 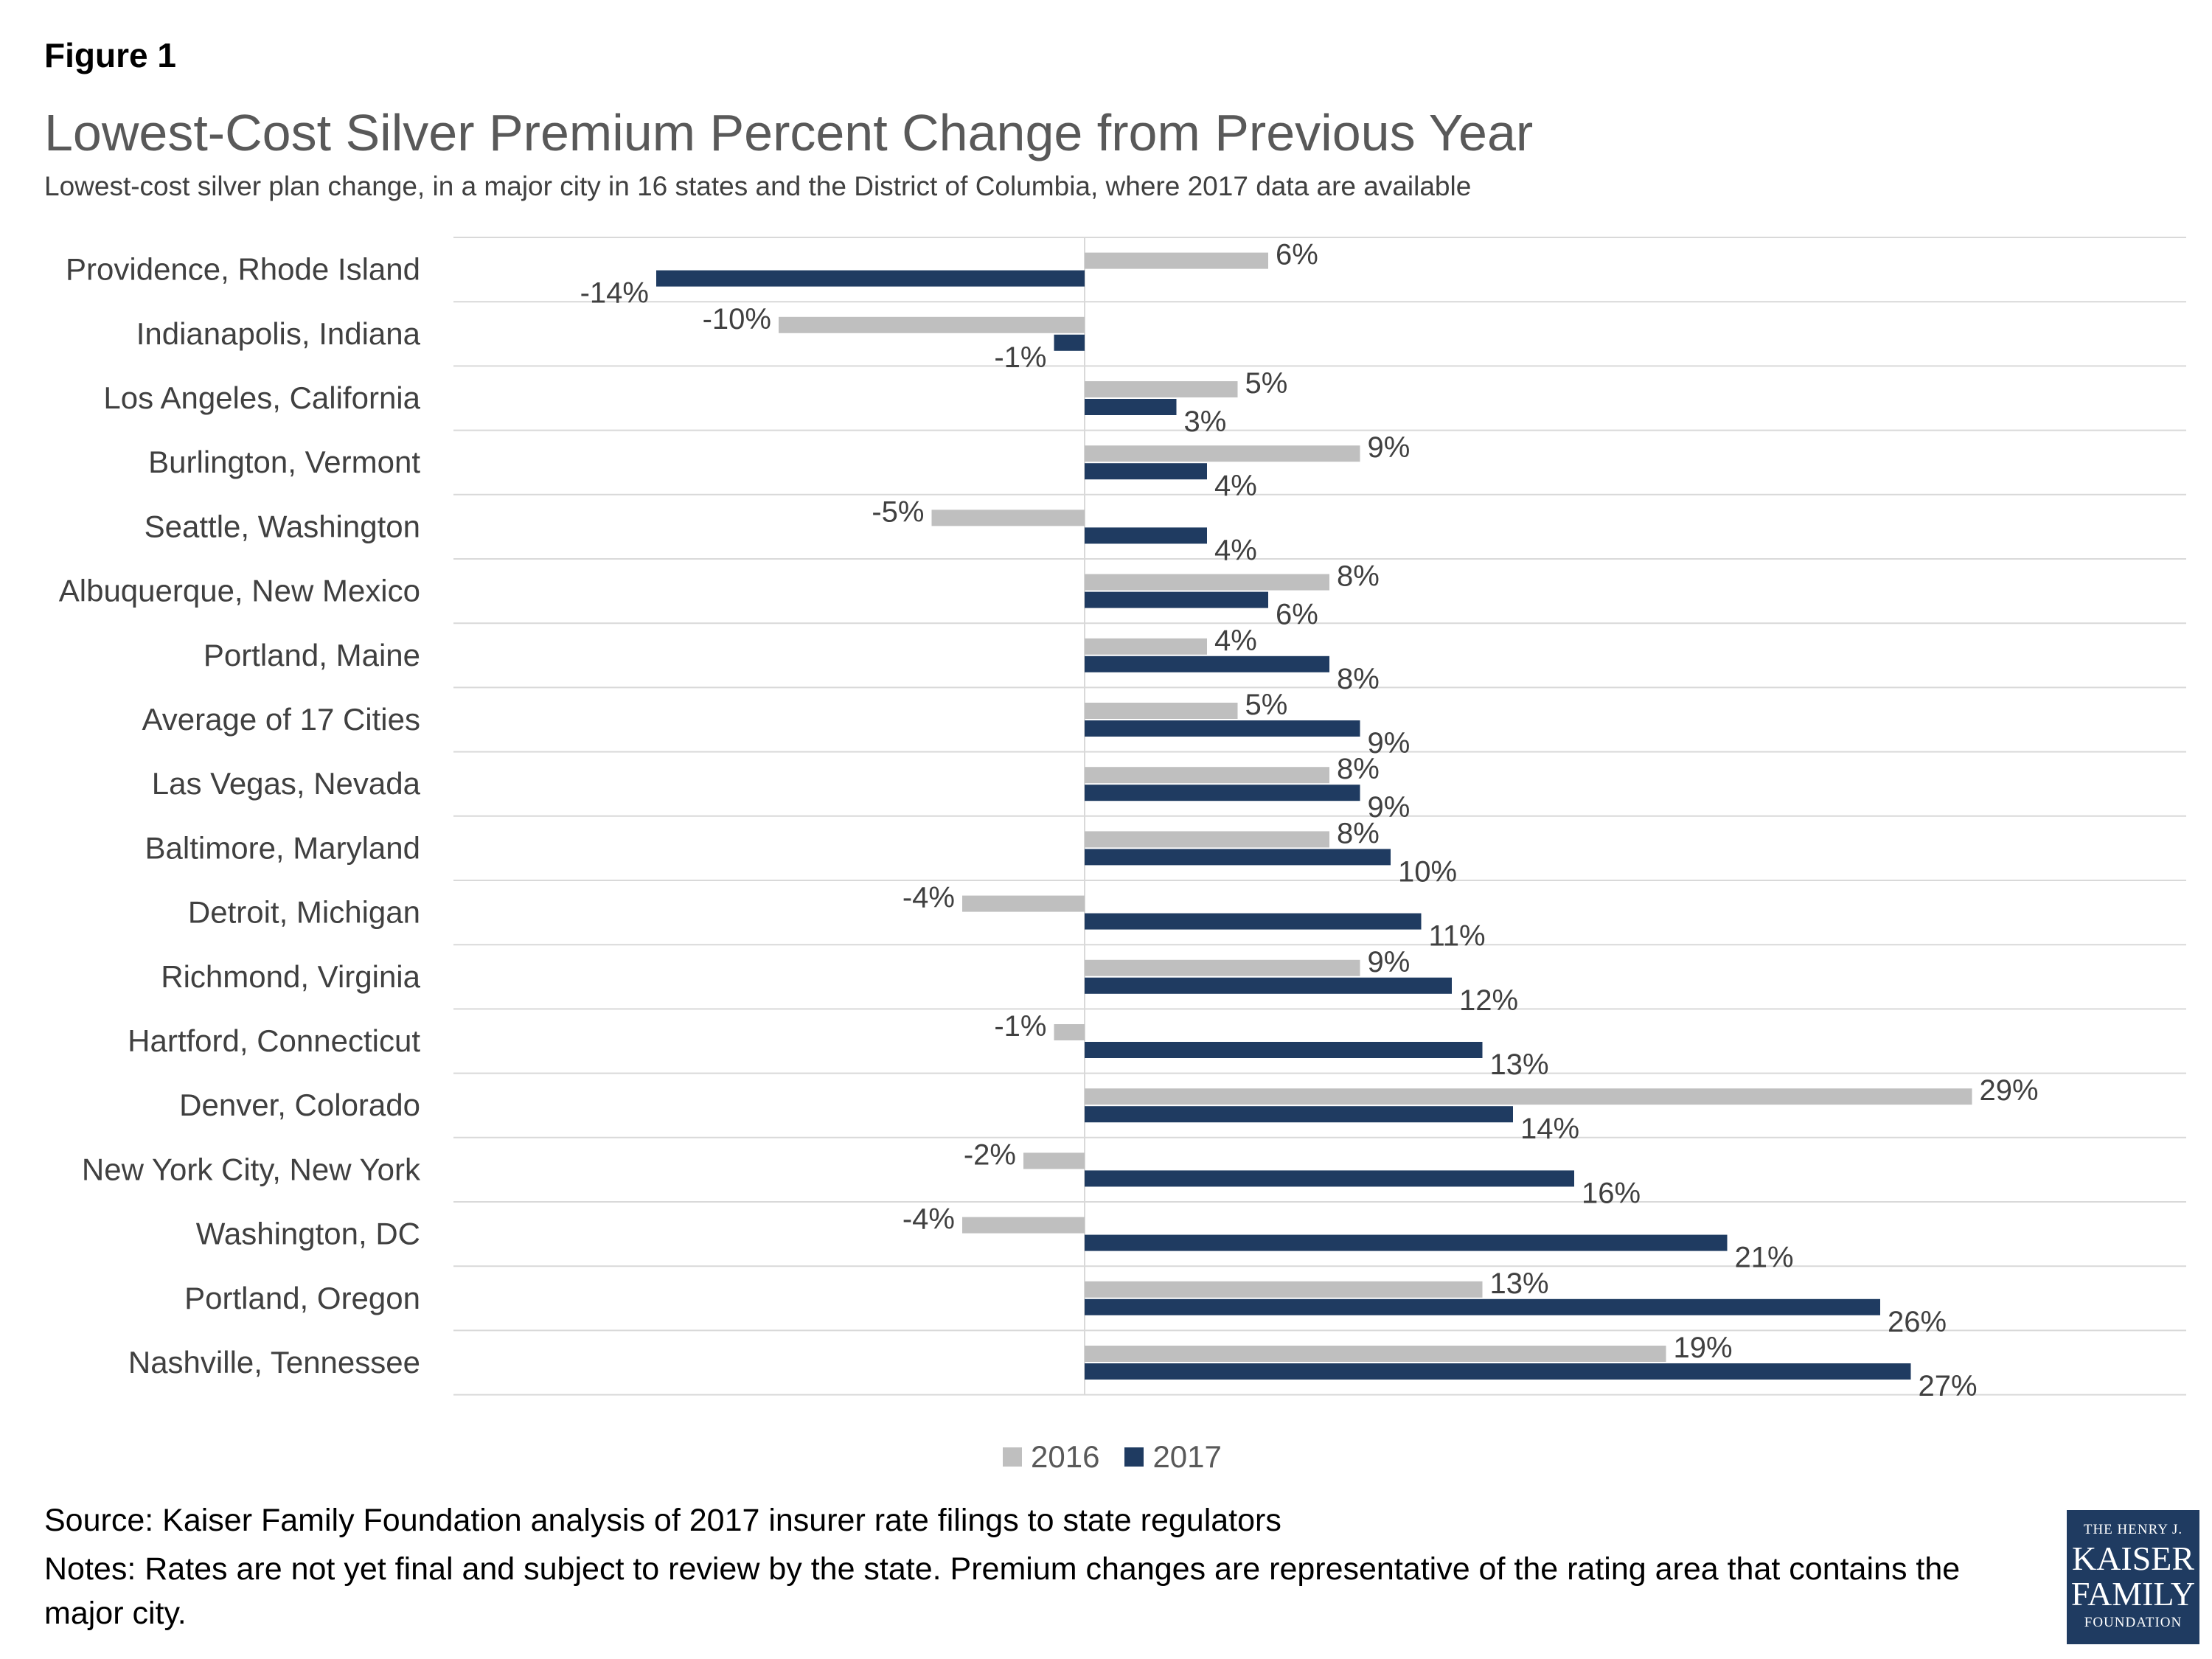 What do you see at coordinates (1297, 615) in the screenshot?
I see `data-label-2017: 6%` at bounding box center [1297, 615].